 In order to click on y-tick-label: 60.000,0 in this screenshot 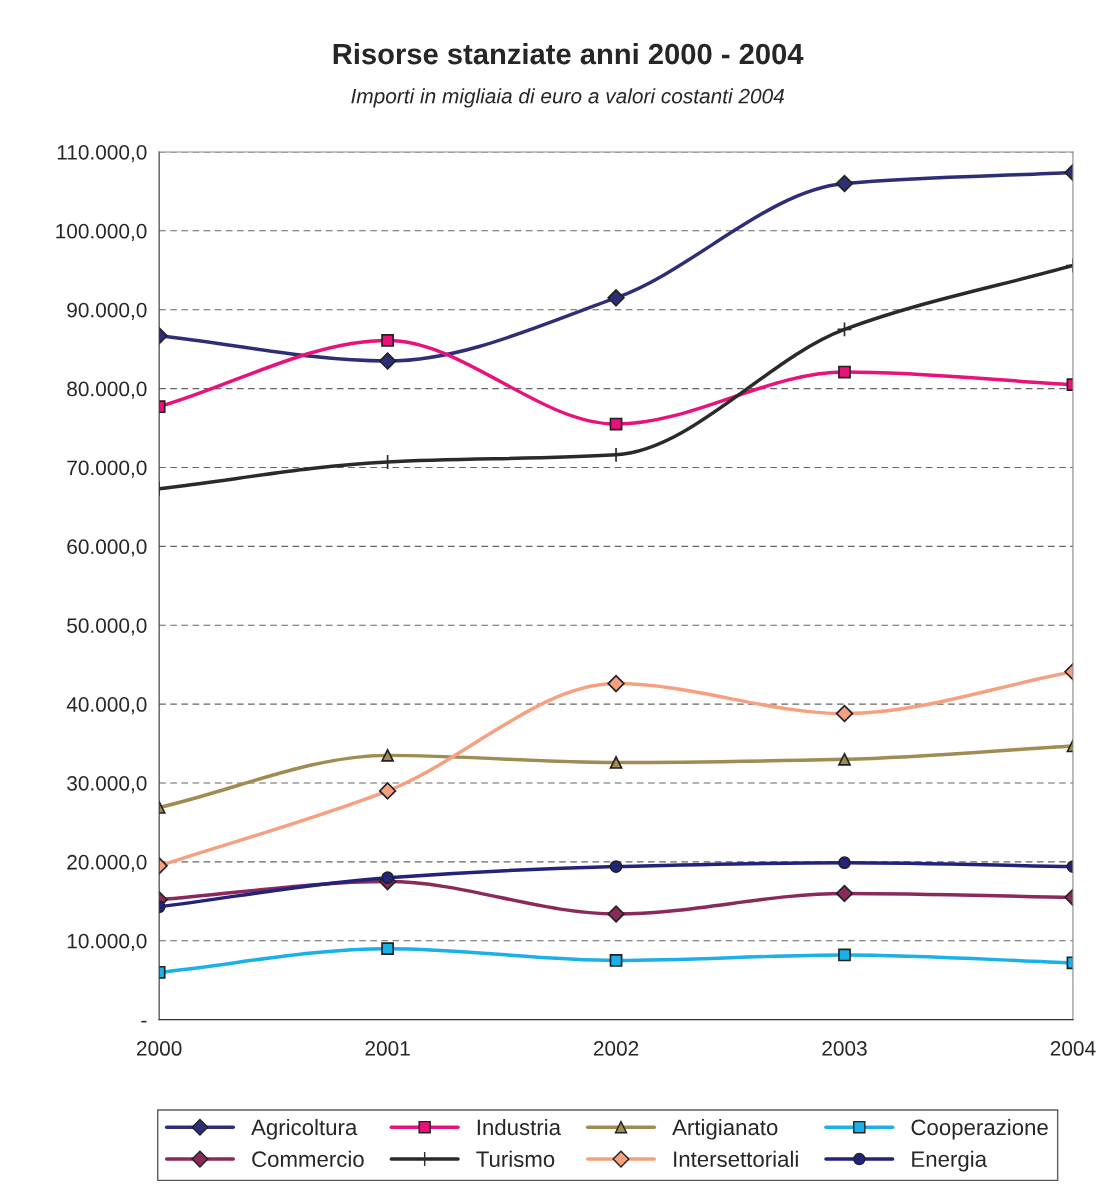, I will do `click(107, 548)`.